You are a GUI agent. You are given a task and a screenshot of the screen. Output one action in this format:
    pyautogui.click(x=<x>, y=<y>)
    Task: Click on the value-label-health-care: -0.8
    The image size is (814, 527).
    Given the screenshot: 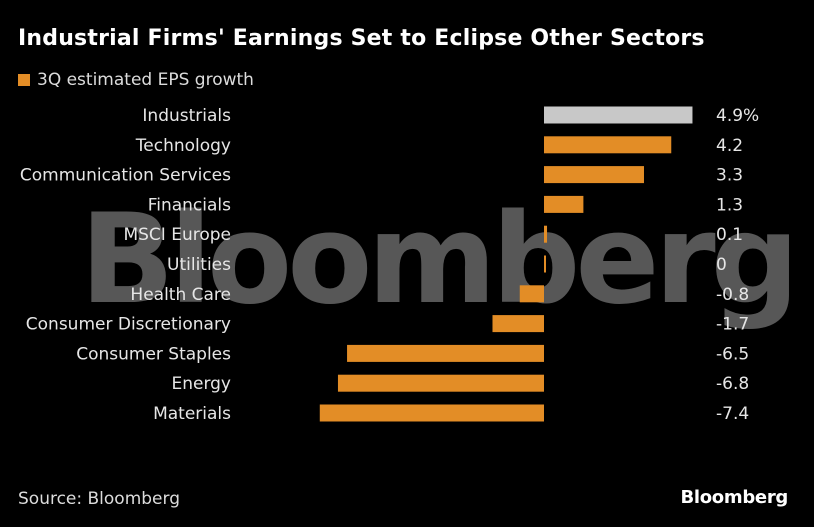 What is the action you would take?
    pyautogui.click(x=732, y=295)
    